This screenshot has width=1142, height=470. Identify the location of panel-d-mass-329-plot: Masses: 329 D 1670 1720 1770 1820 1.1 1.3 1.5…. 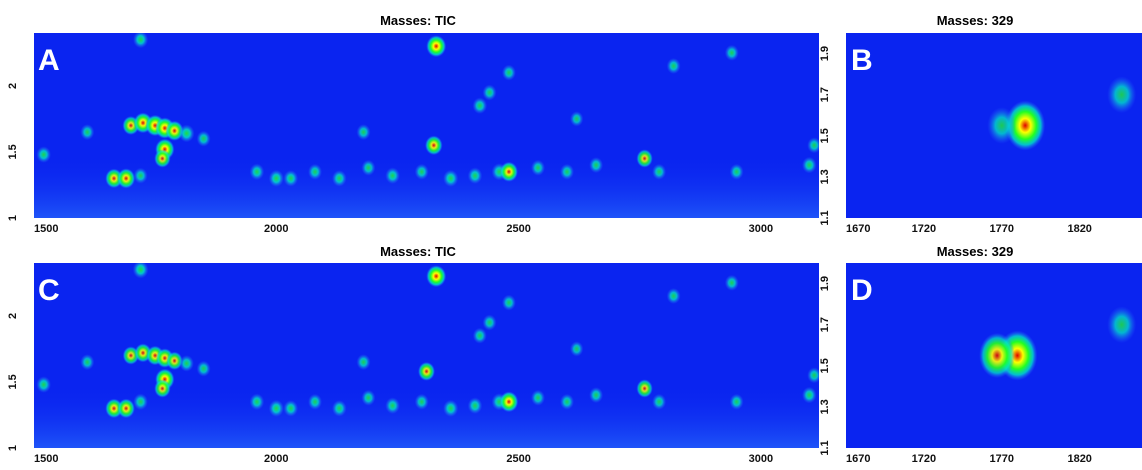
(980, 354).